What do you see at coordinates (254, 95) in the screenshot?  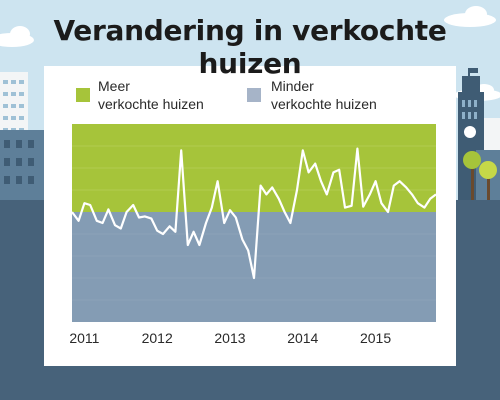 I see `legend-swatch-less` at bounding box center [254, 95].